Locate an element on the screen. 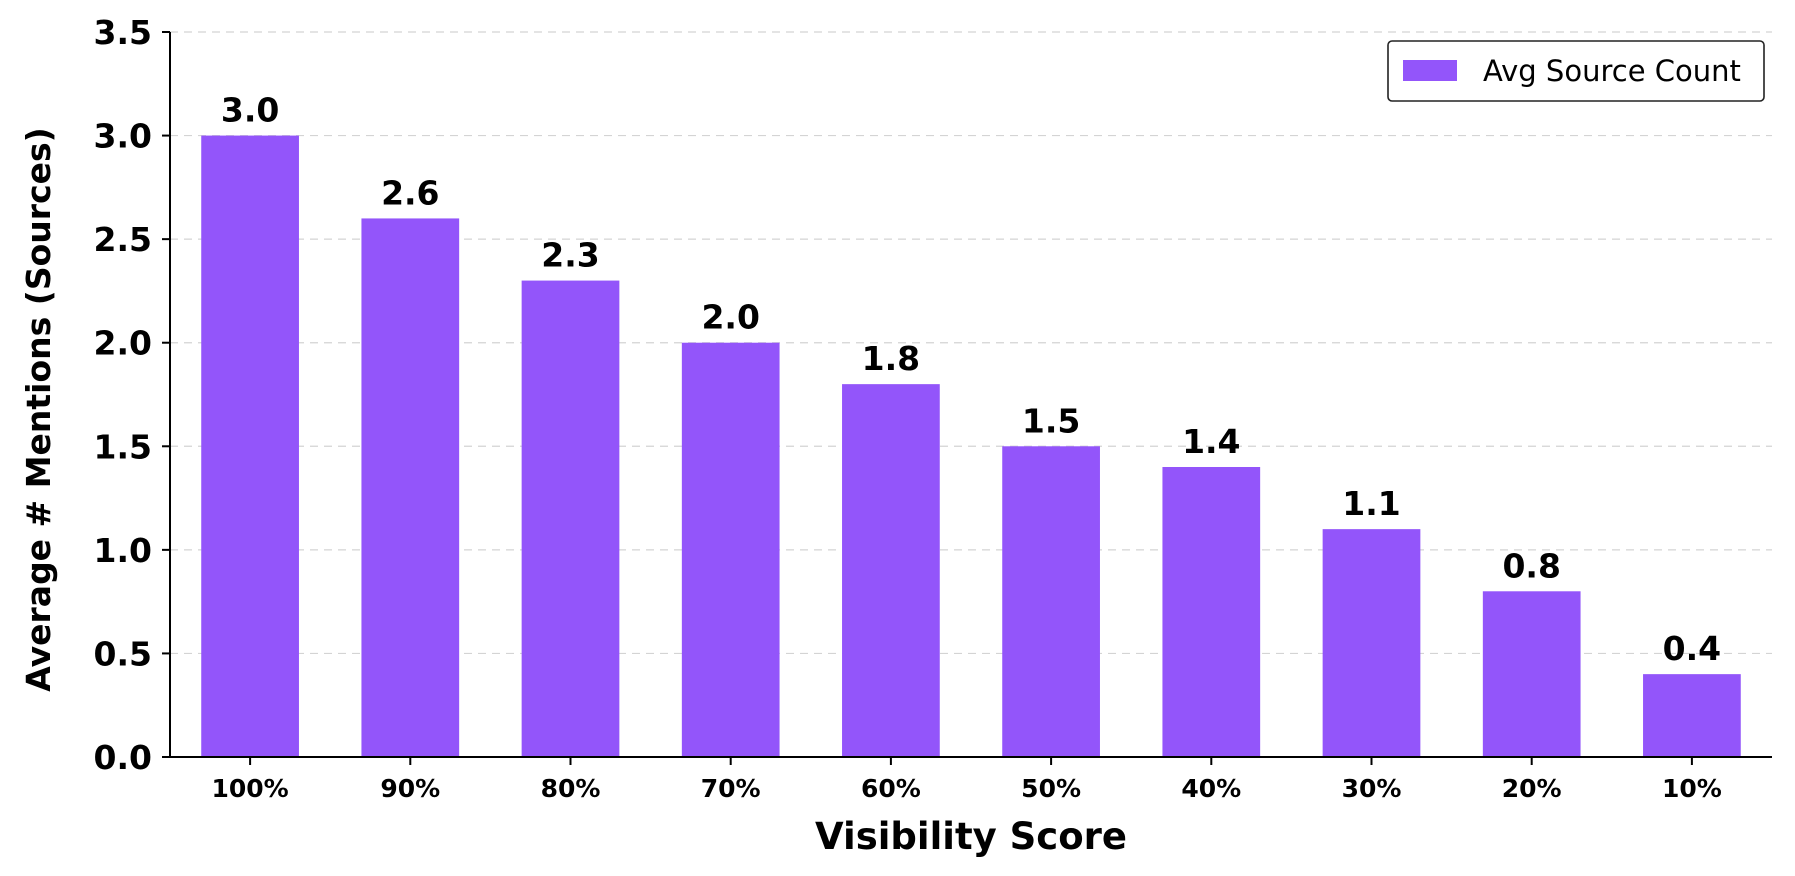 The image size is (1795, 876). x-tick-label: 30% is located at coordinates (1372, 788).